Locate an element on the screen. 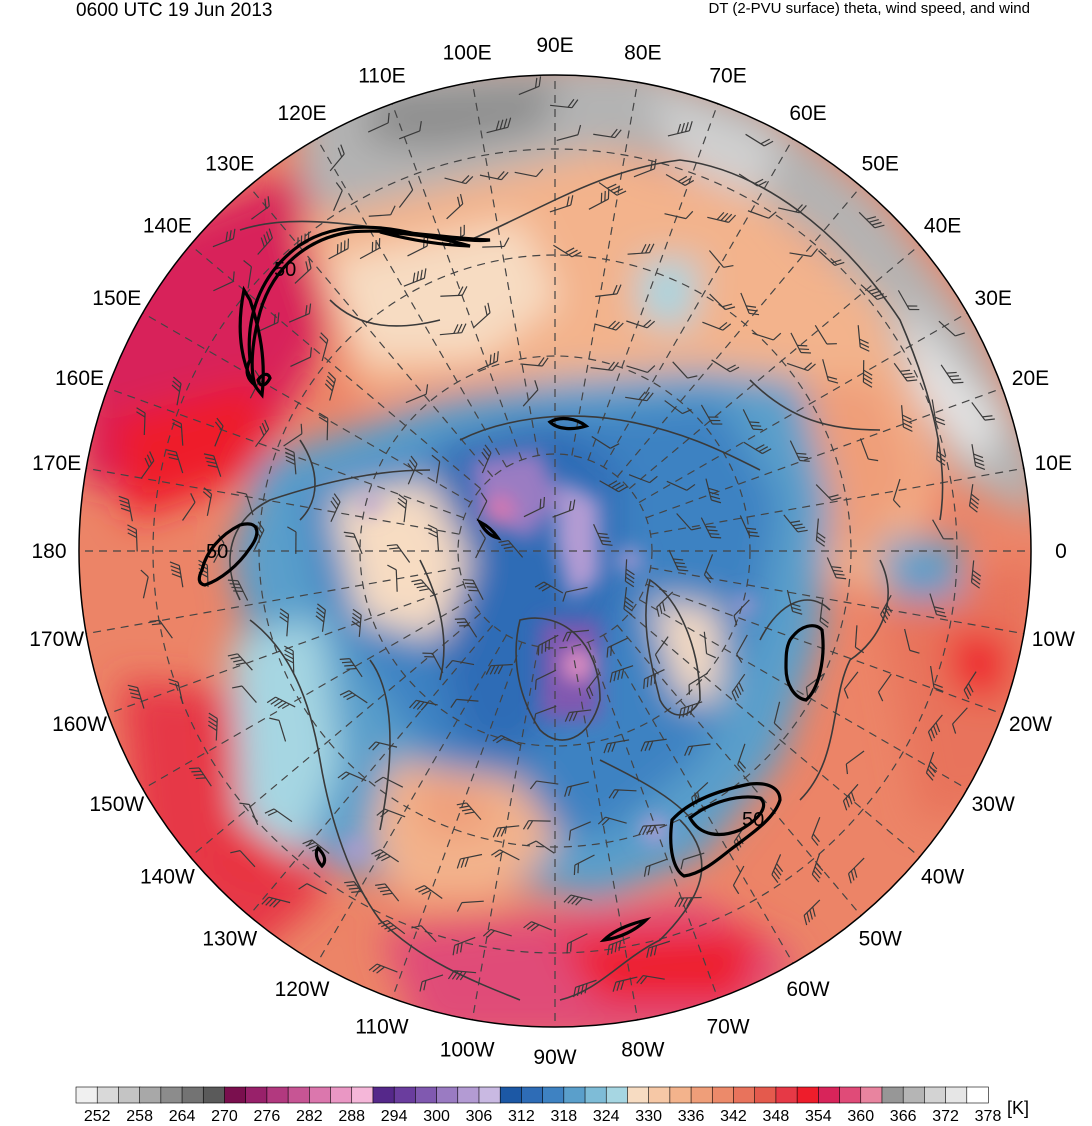  longitude-label: 50E is located at coordinates (880, 163).